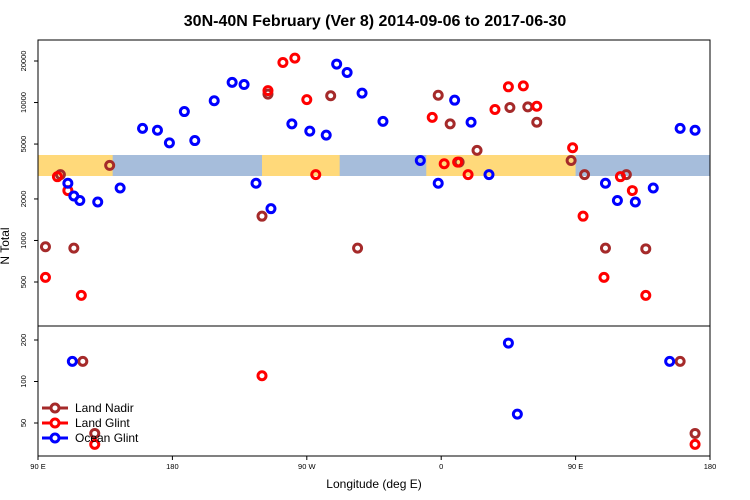  Describe the element at coordinates (107, 438) in the screenshot. I see `legend-label-ocean-glint: Ocean Glint` at that location.